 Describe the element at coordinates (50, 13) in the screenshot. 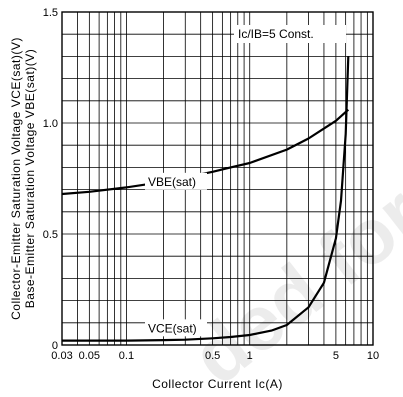

I see `y-tick-label: 1.5` at that location.